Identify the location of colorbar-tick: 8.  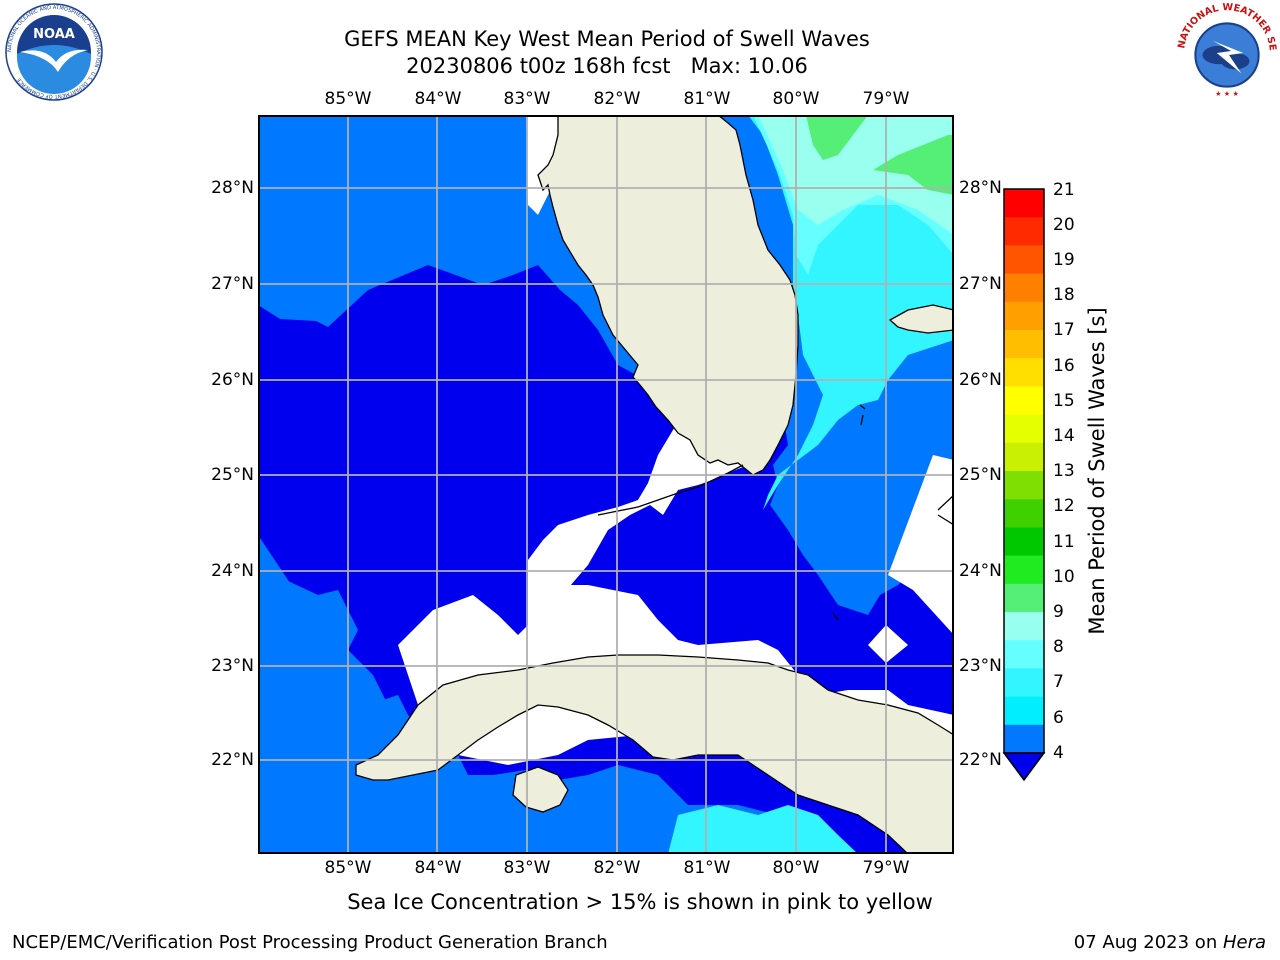
(1058, 647).